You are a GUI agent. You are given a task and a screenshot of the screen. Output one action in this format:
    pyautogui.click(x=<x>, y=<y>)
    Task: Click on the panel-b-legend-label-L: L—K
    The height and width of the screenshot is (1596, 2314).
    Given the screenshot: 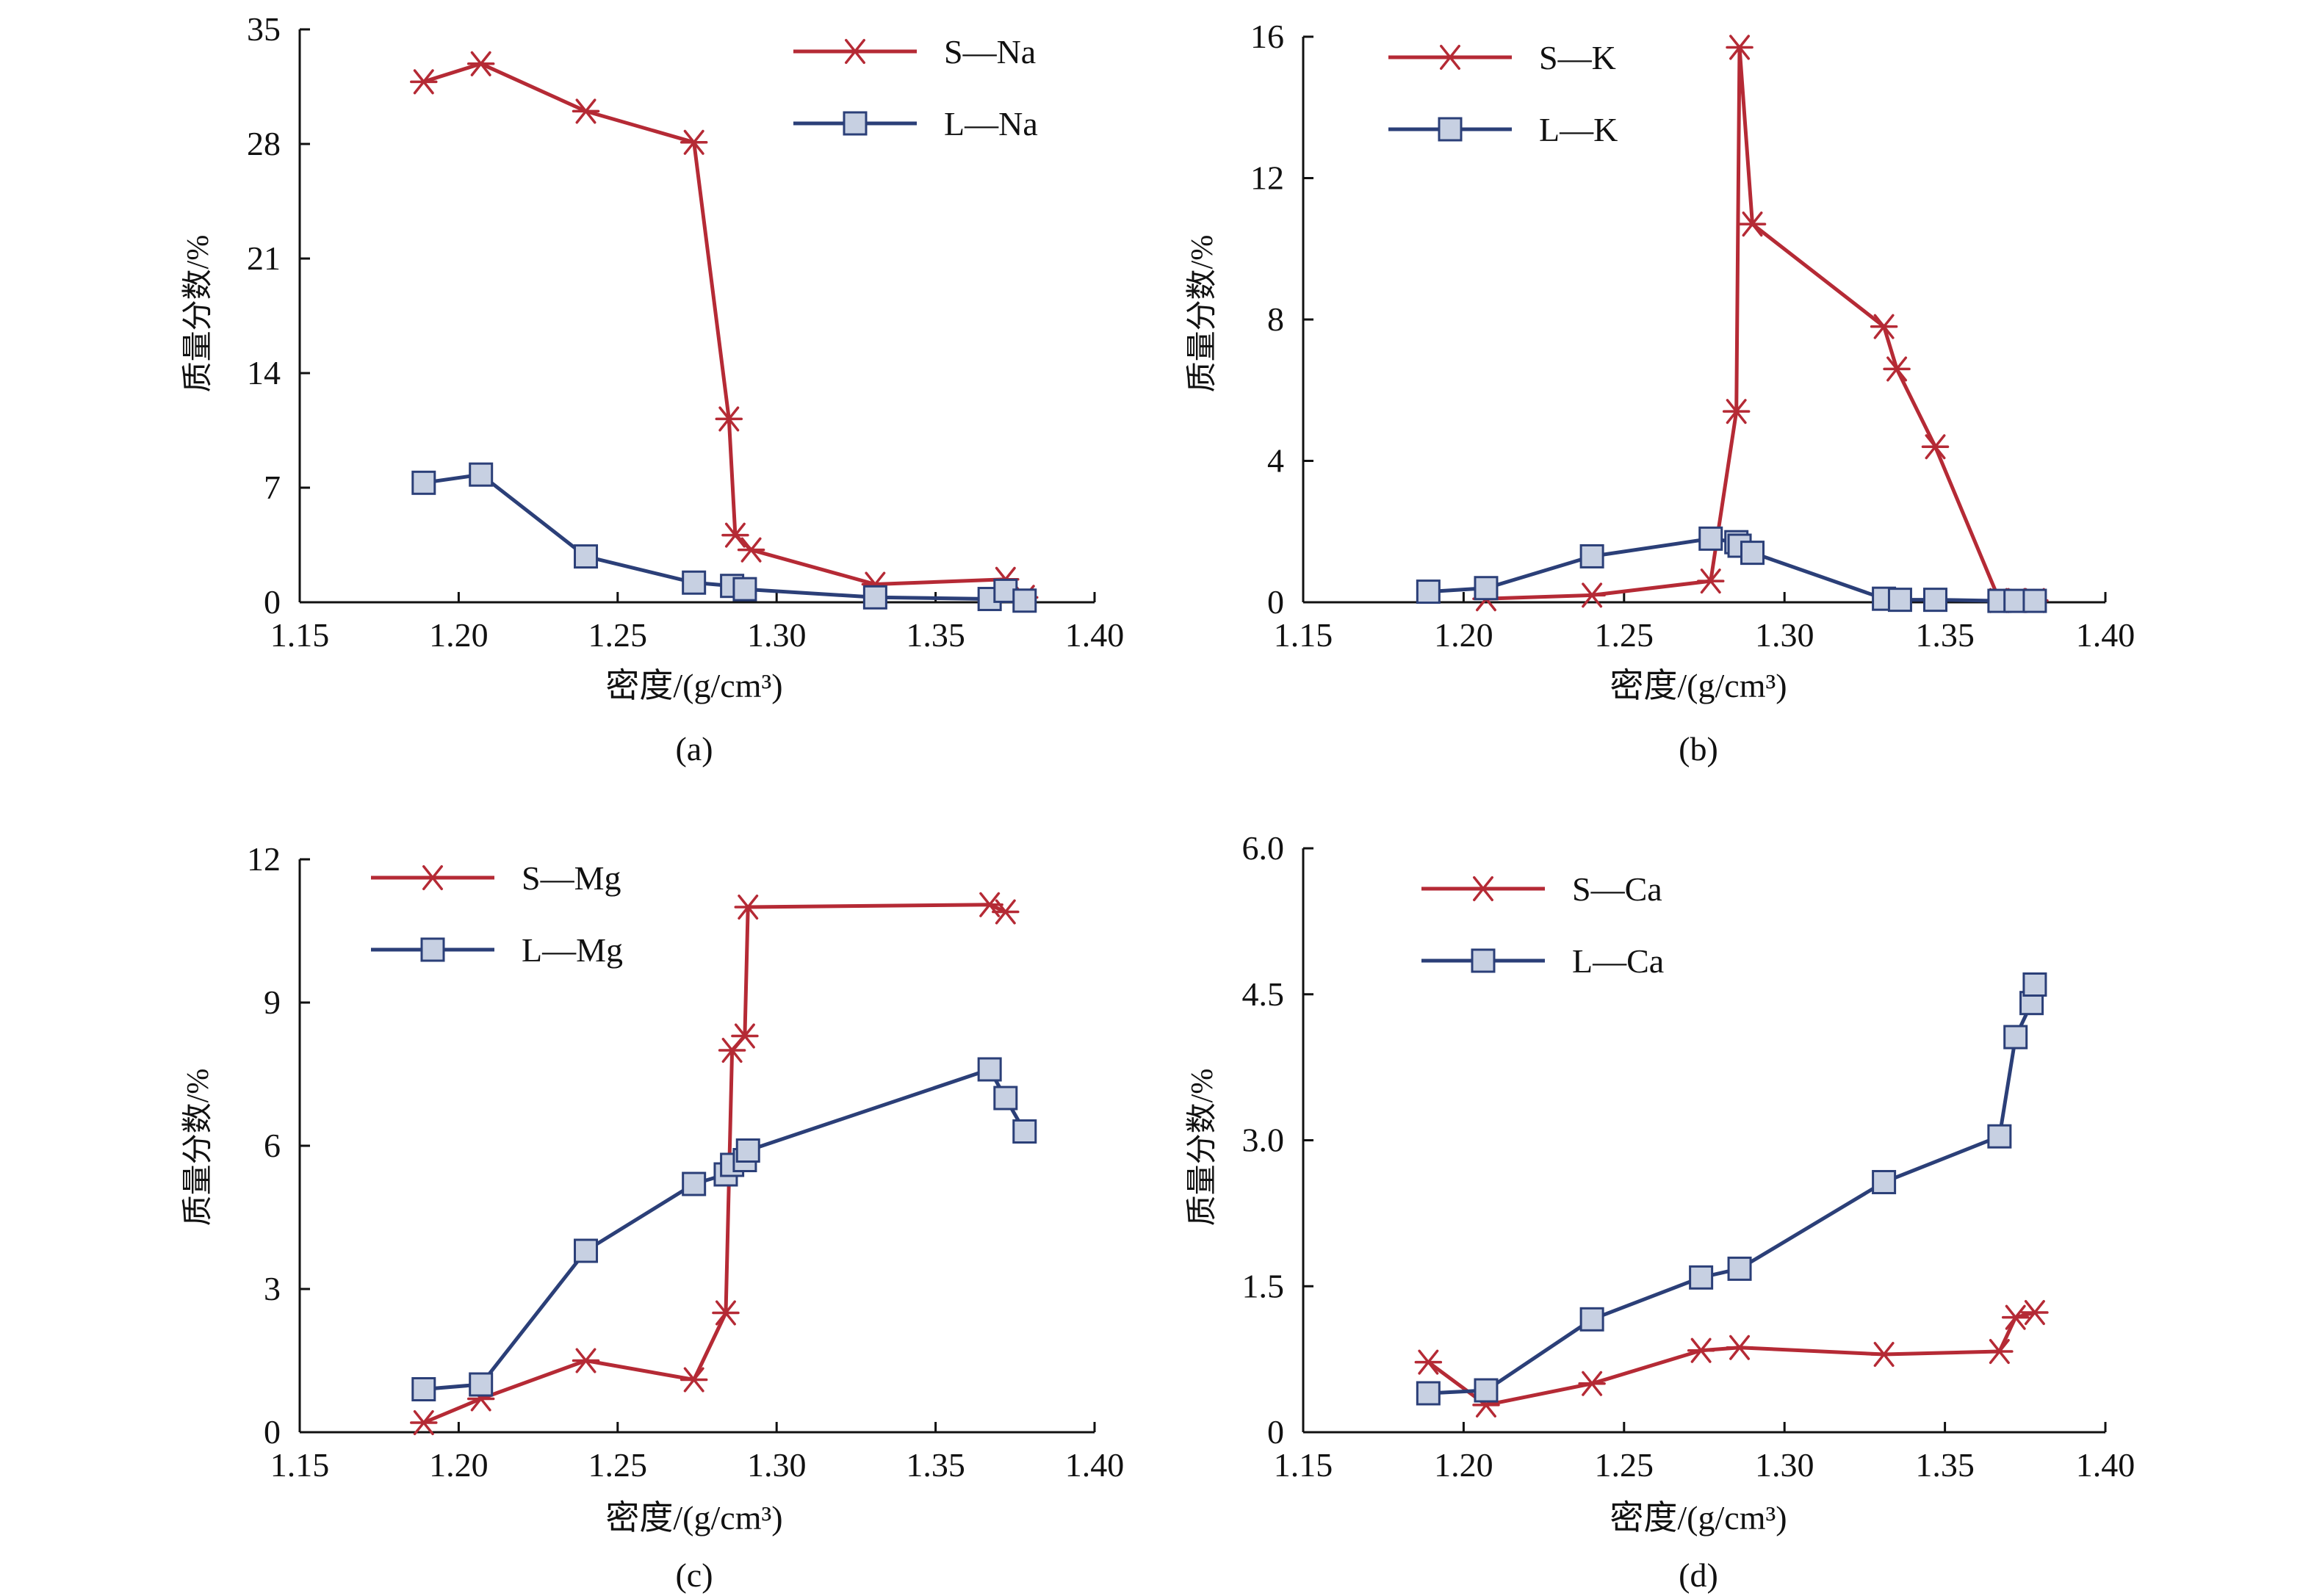 What is the action you would take?
    pyautogui.click(x=1578, y=129)
    